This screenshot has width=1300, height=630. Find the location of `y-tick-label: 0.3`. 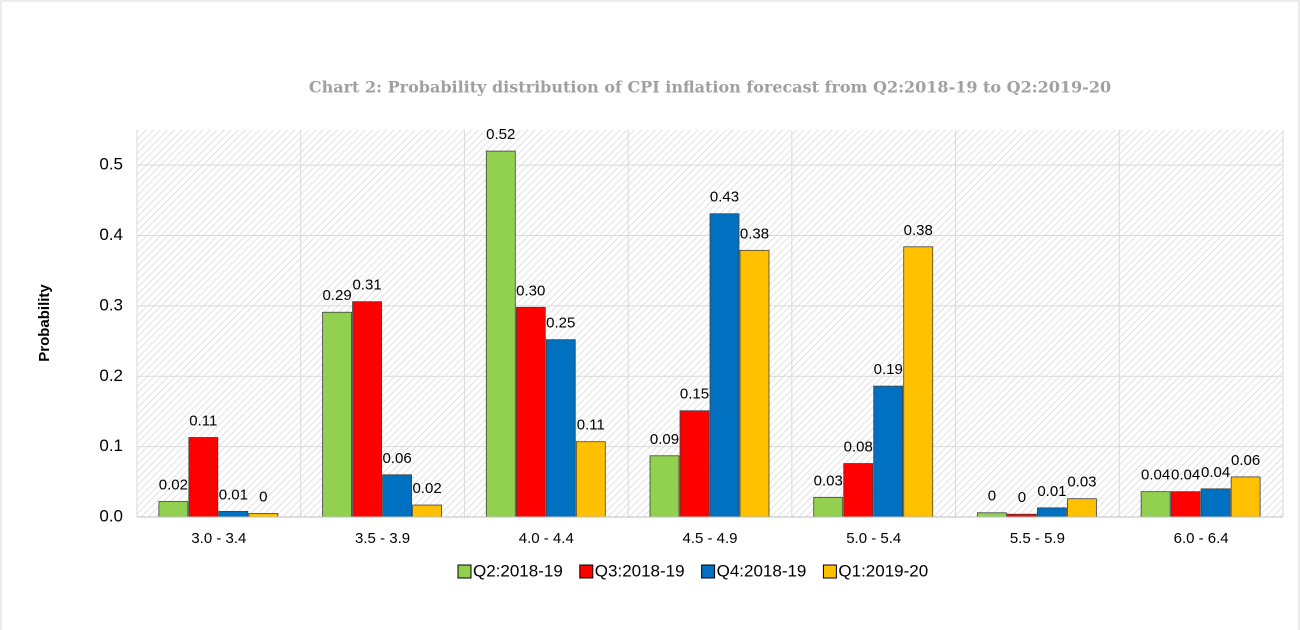

y-tick-label: 0.3 is located at coordinates (111, 304).